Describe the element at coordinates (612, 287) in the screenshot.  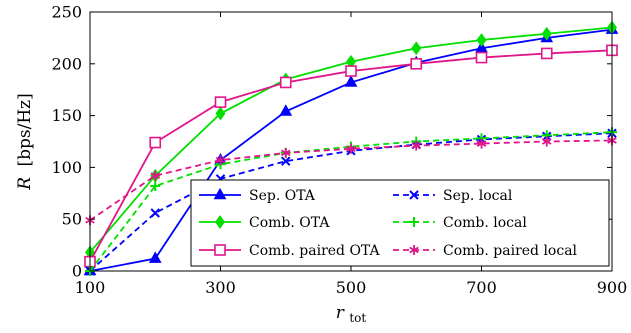
I see `x-tick-label: 900` at that location.